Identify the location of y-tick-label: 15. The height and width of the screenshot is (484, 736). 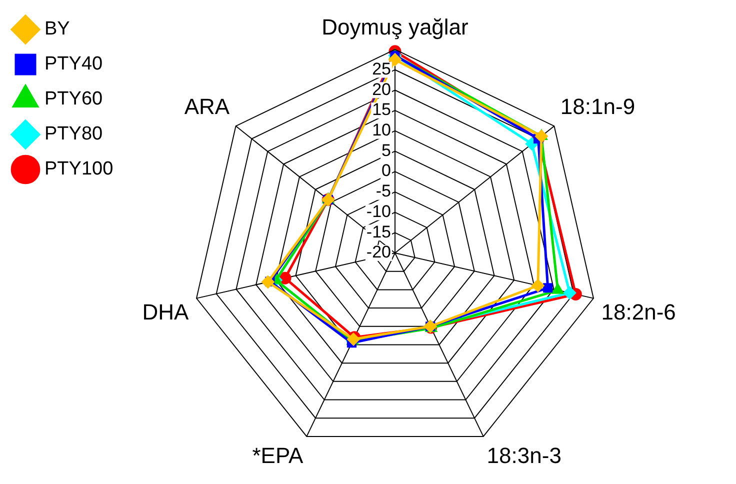
(381, 110).